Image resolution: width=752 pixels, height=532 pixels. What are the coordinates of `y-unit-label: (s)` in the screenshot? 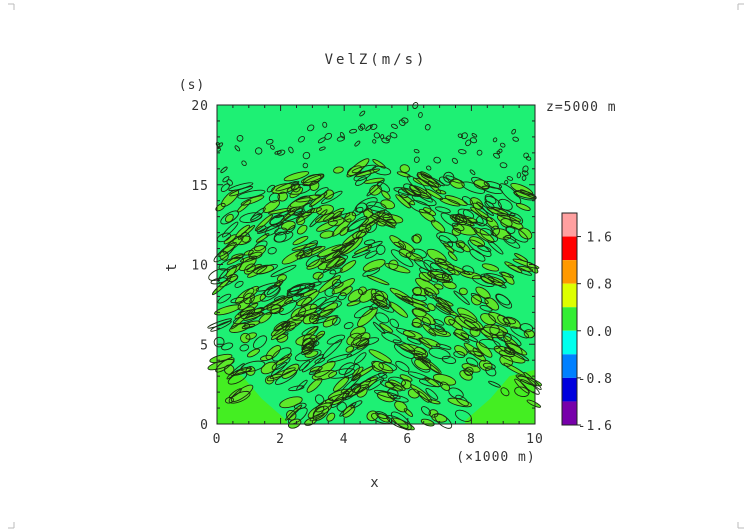 It's located at (192, 85).